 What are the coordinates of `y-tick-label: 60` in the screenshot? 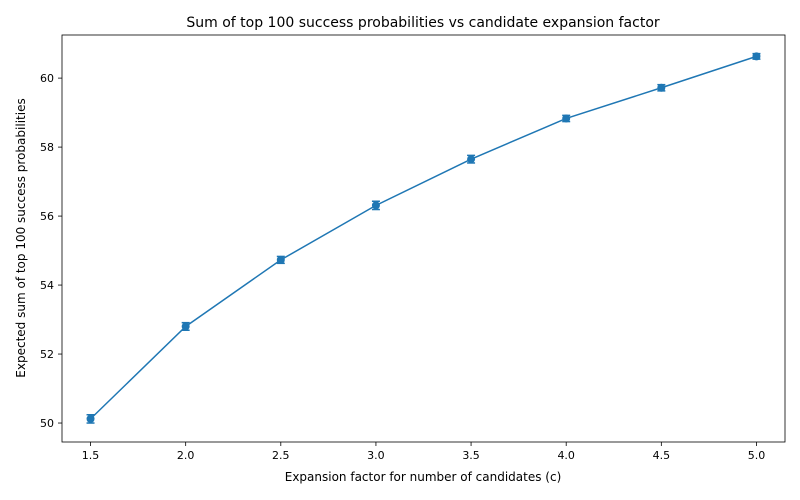 It's located at (47, 78).